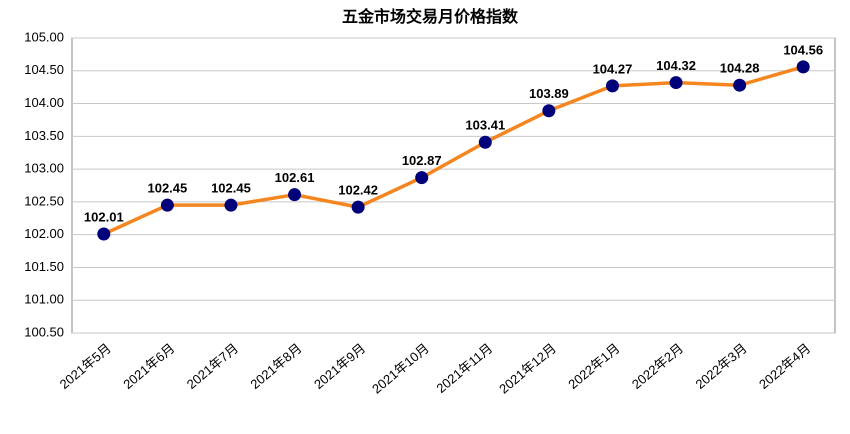 Image resolution: width=850 pixels, height=434 pixels. I want to click on data-label: 104.28, so click(740, 68).